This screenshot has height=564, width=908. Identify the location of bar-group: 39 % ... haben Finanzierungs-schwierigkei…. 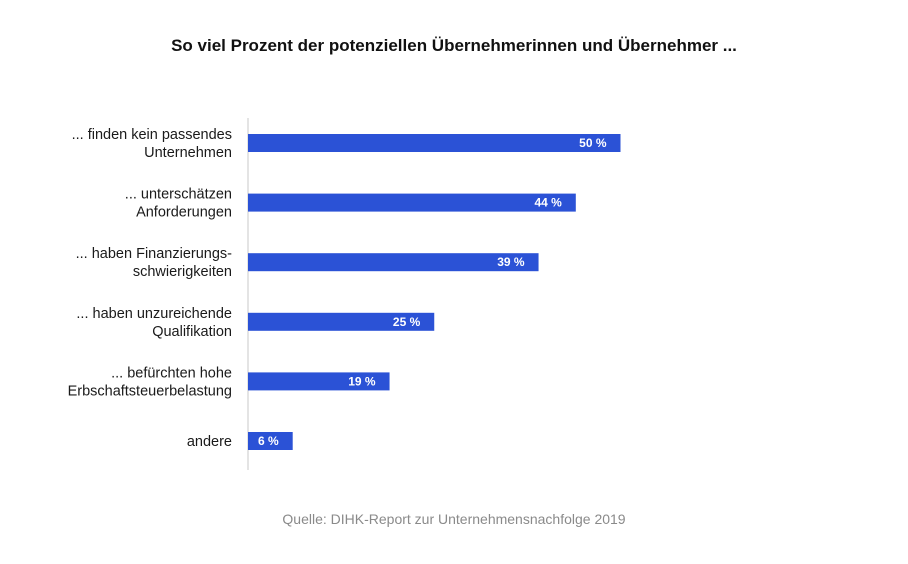
(307, 263).